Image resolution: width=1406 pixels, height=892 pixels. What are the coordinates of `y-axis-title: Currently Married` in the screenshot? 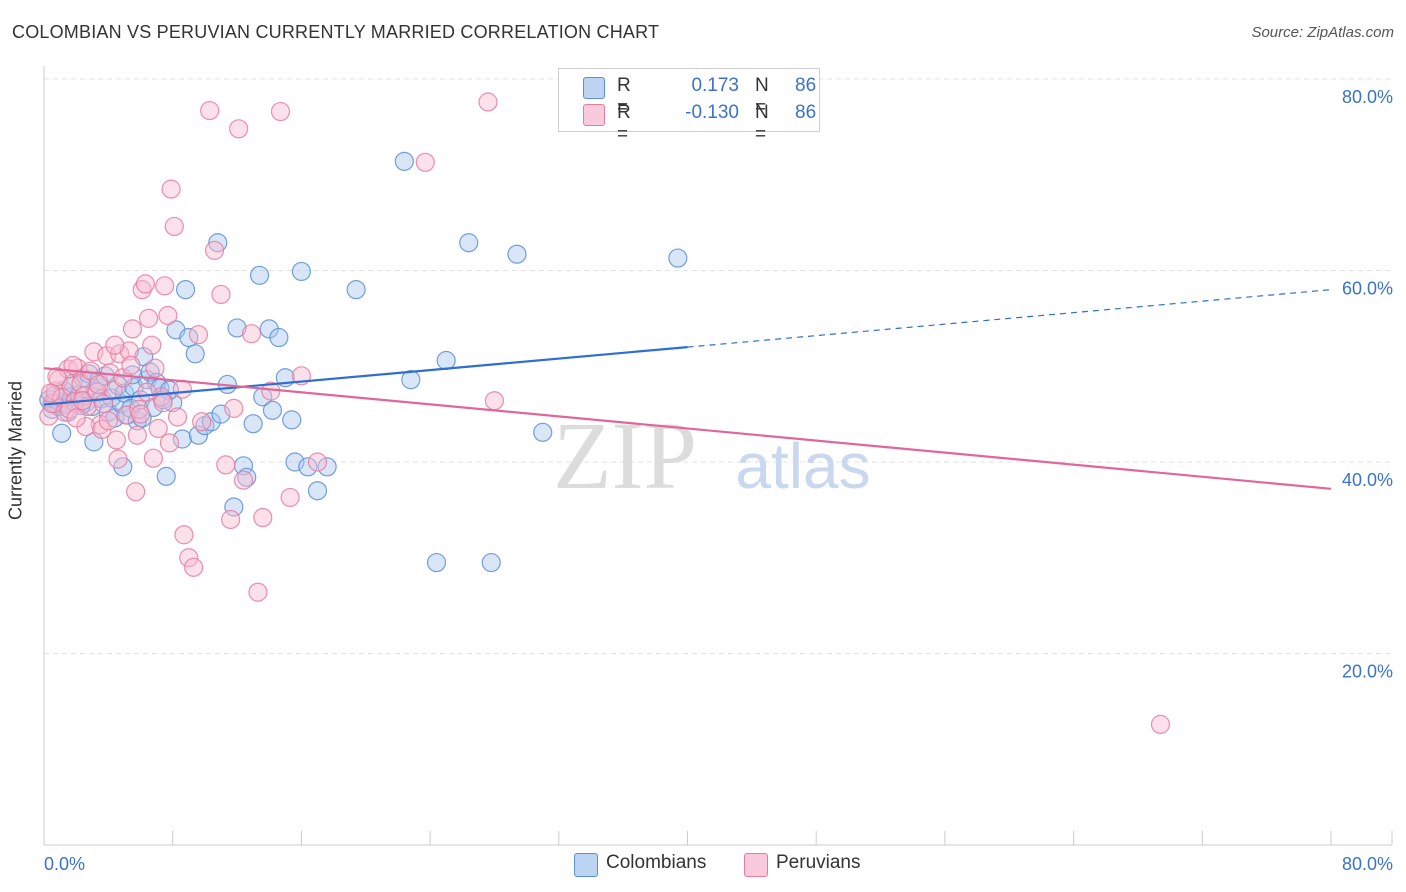 It's located at (15, 450).